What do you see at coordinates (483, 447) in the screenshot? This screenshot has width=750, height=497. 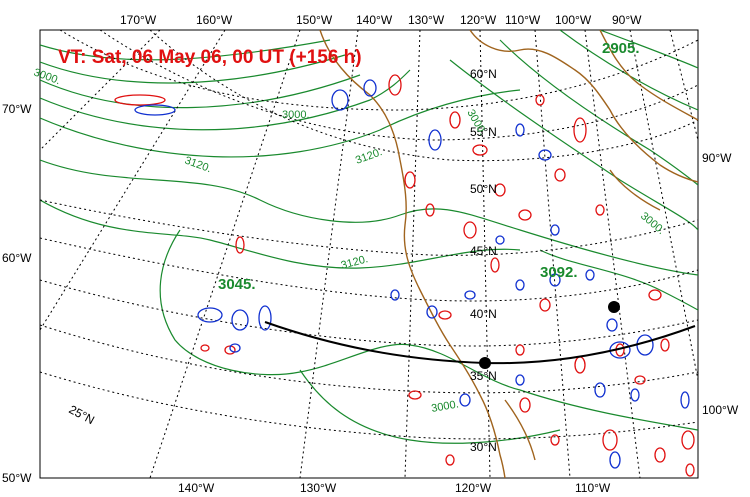 I see `lat-label: 30°N` at bounding box center [483, 447].